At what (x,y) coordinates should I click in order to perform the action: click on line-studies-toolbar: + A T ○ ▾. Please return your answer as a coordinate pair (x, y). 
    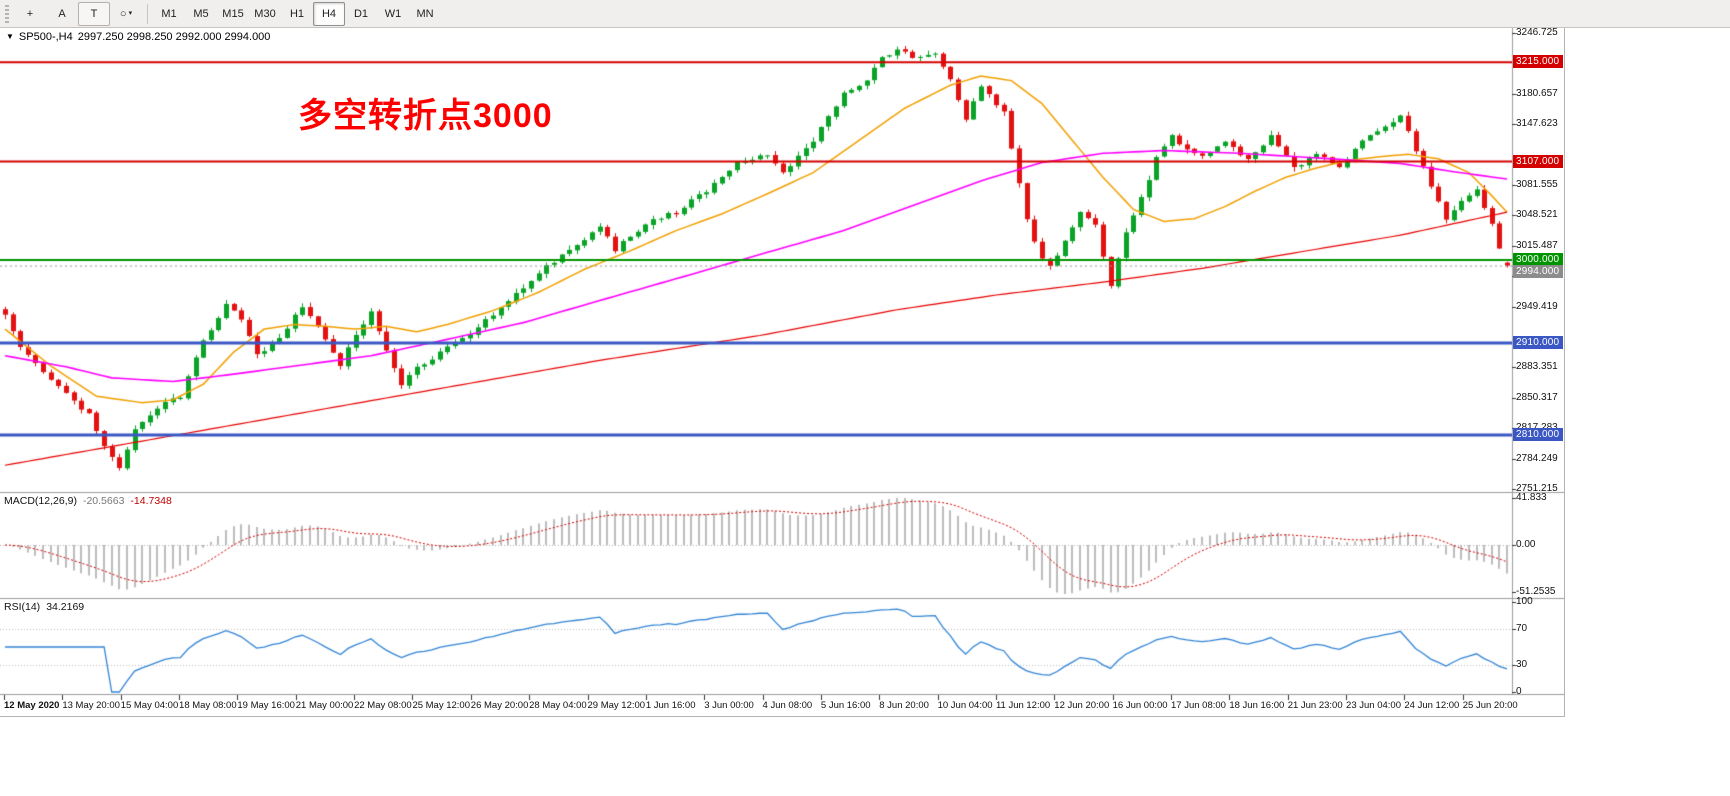
    Looking at the image, I should click on (78, 13).